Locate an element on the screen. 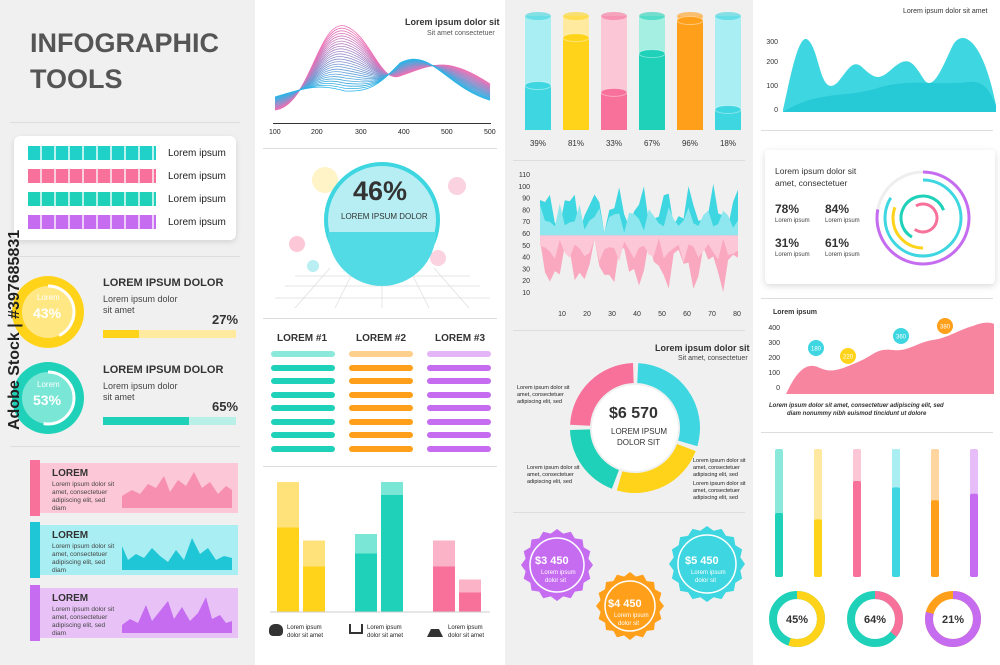  legend-label-3: Lorem ipsum is located at coordinates (197, 199).